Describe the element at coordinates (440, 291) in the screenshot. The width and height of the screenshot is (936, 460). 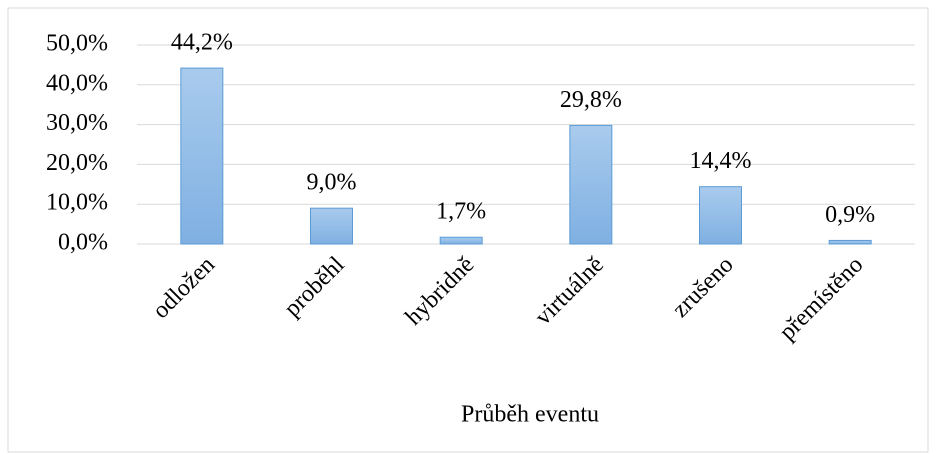
I see `x-tick-label: hybridně` at that location.